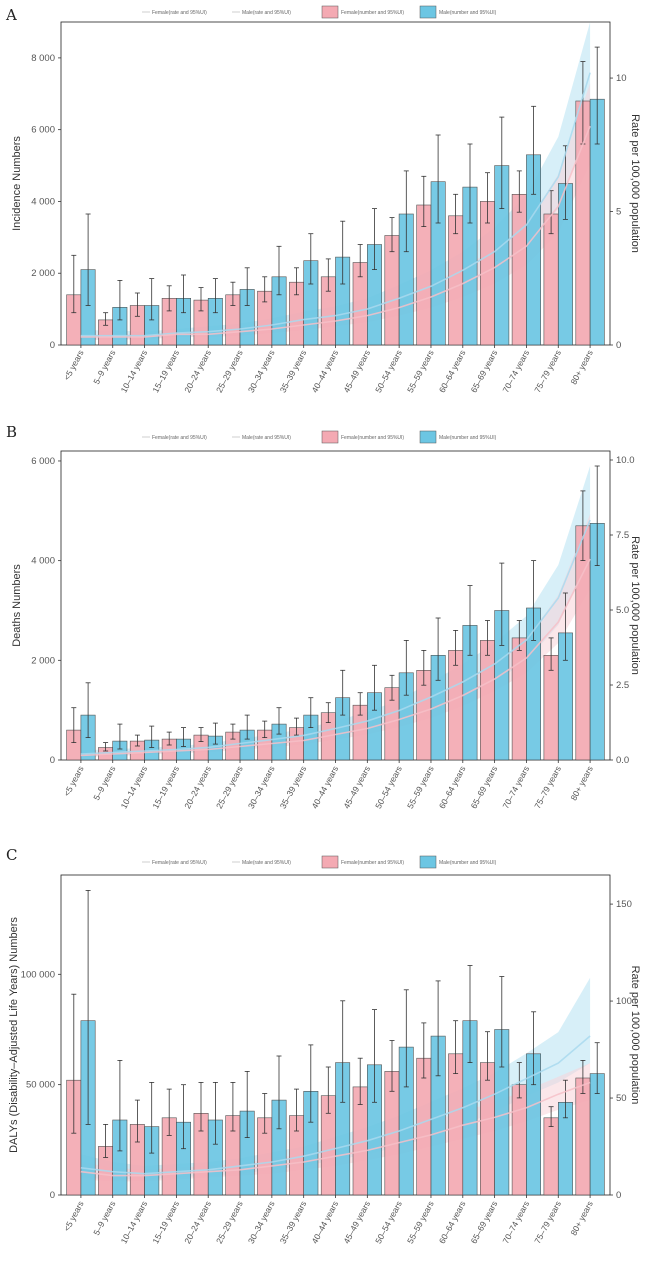 This screenshot has height=1265, width=649. I want to click on y2-tick-label: 5, so click(618, 212).